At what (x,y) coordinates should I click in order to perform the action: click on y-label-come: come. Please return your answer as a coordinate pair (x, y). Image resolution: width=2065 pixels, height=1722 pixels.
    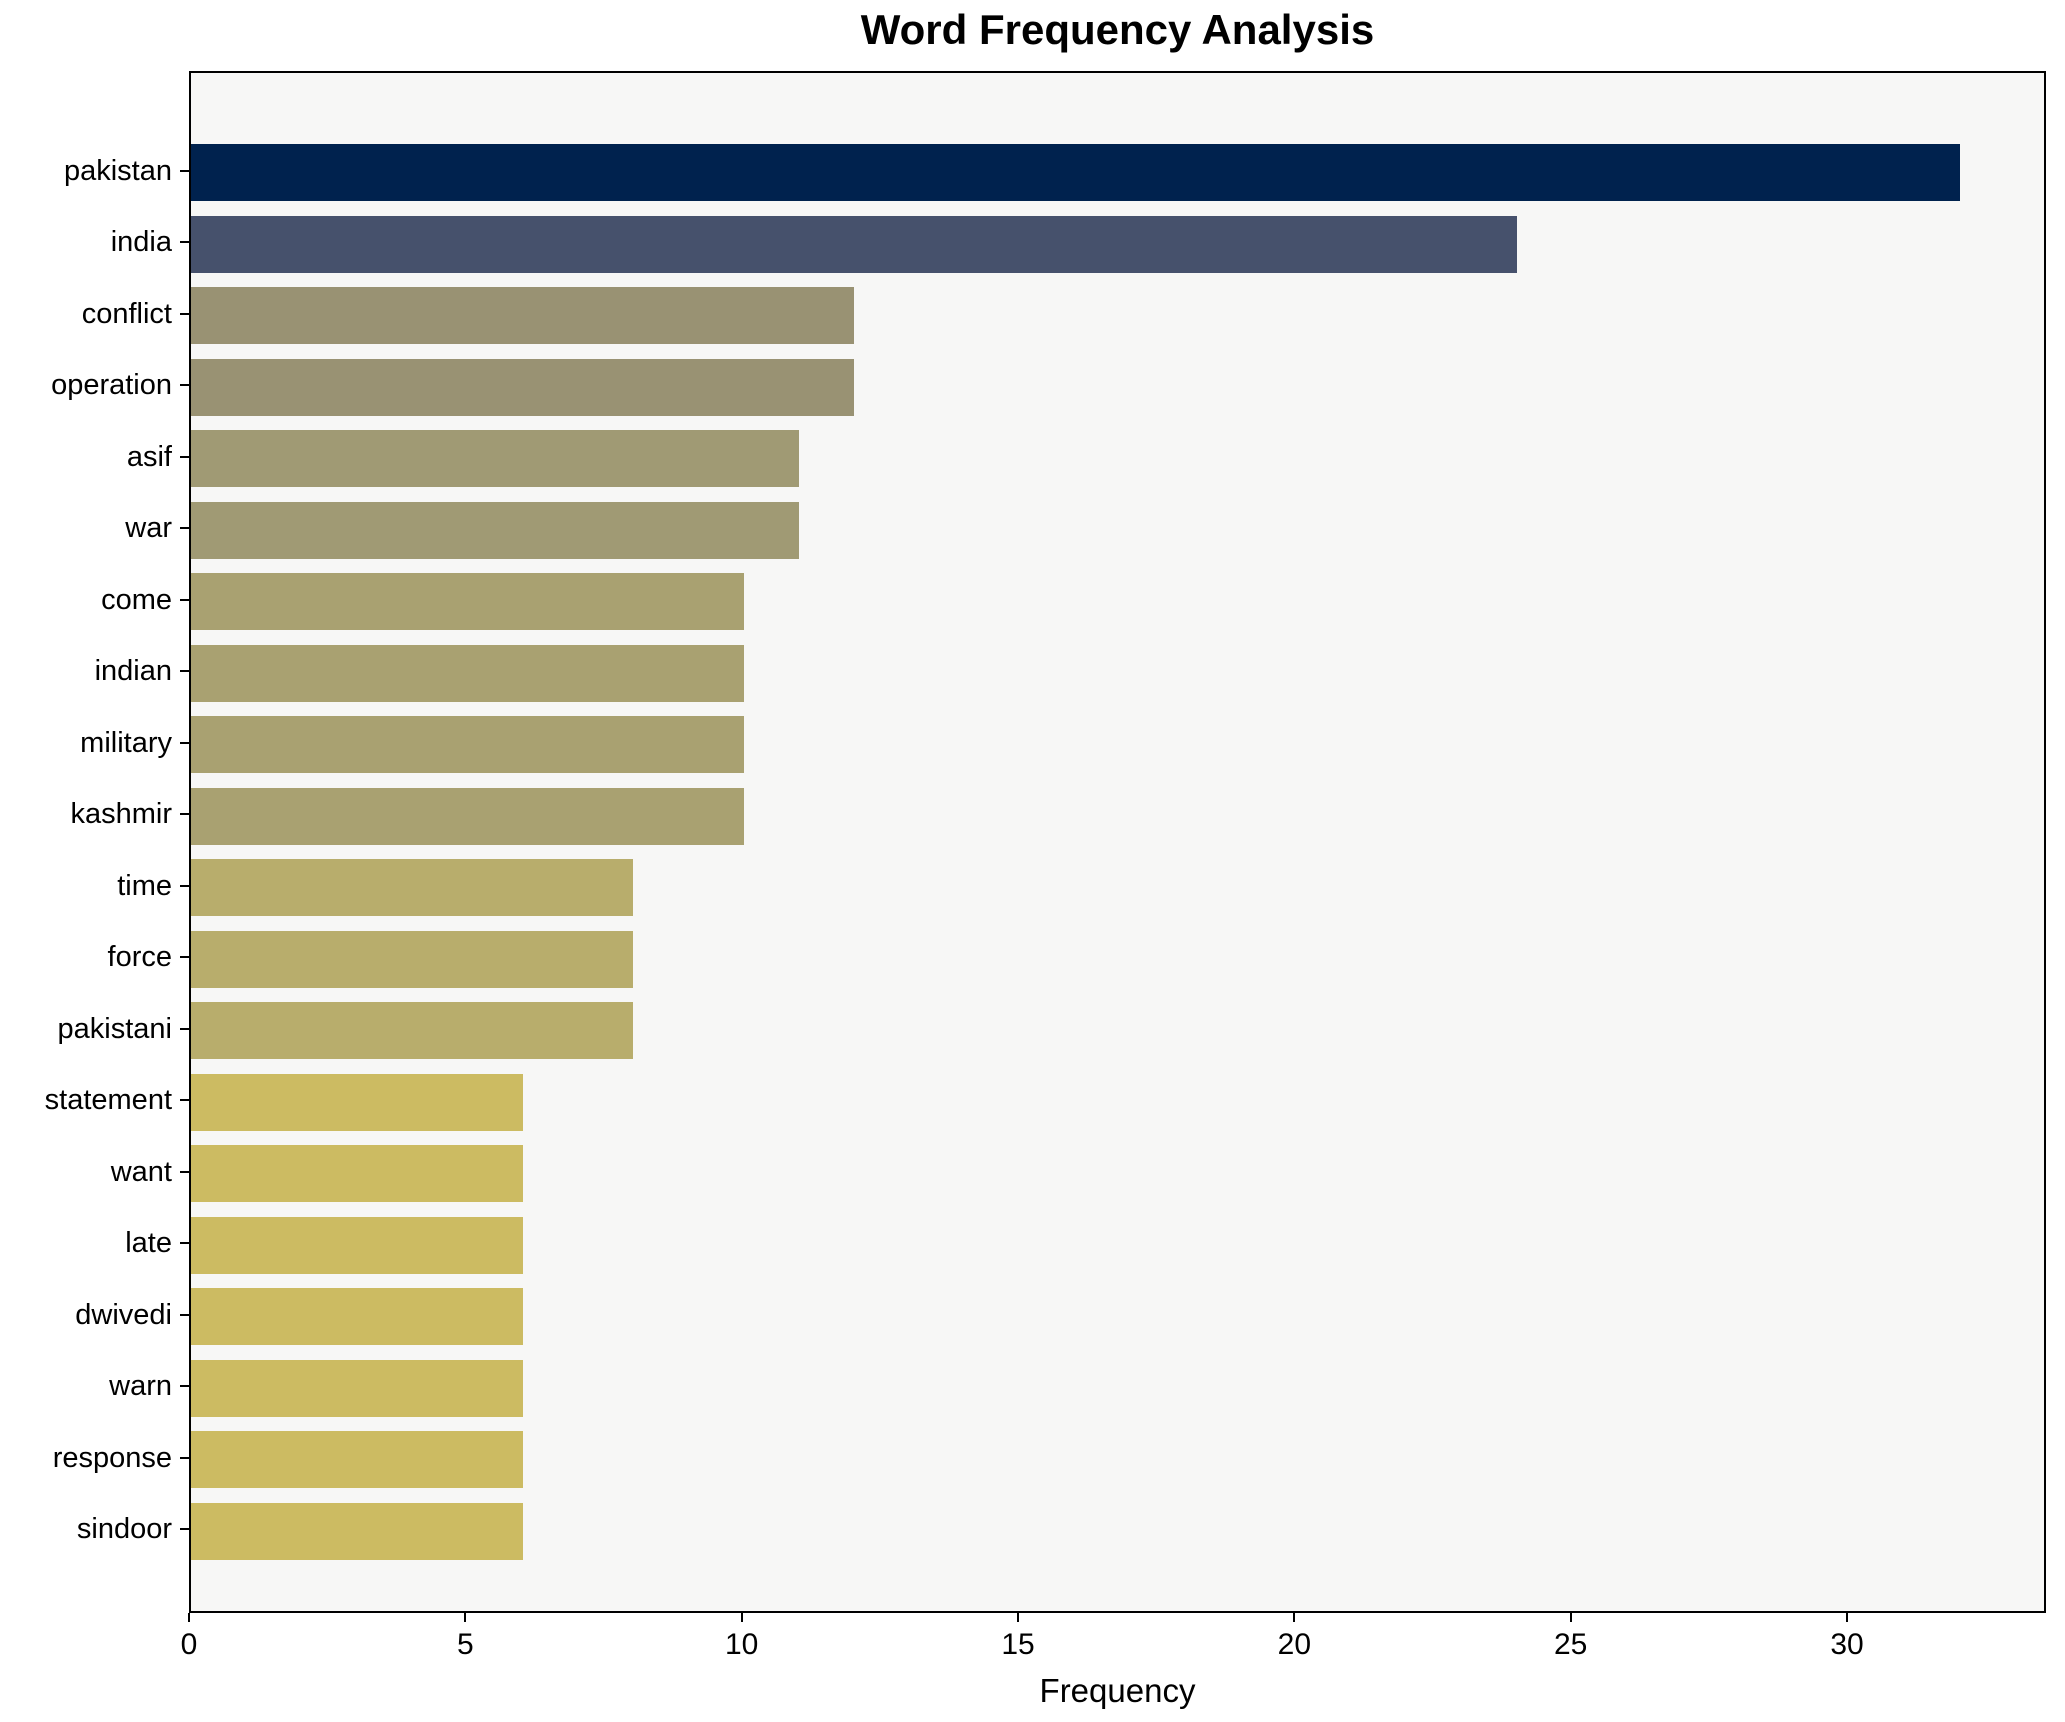
    Looking at the image, I should click on (136, 599).